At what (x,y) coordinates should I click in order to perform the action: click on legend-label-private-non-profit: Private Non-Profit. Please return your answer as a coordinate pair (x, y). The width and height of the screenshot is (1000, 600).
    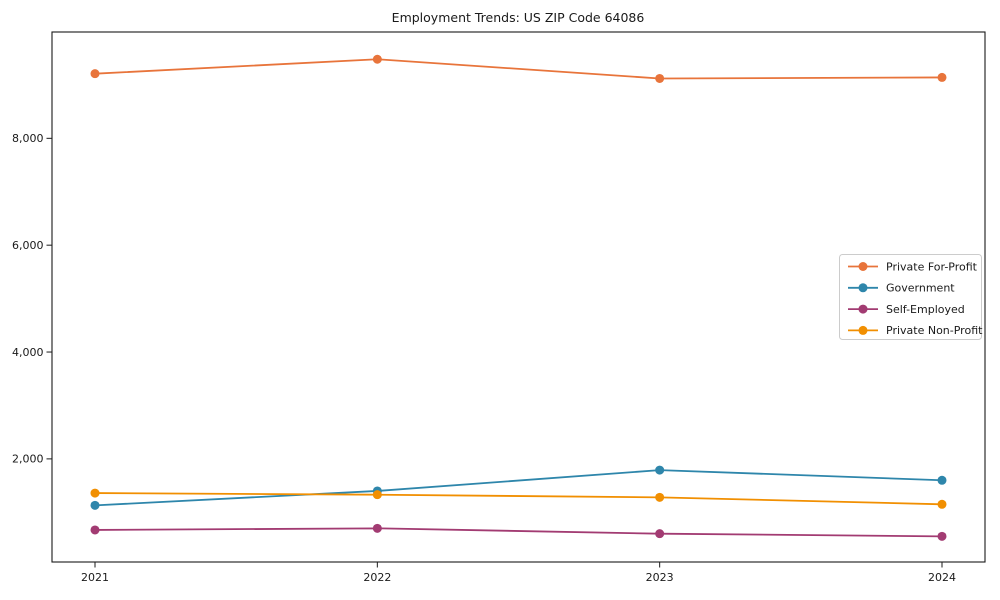
    Looking at the image, I should click on (934, 330).